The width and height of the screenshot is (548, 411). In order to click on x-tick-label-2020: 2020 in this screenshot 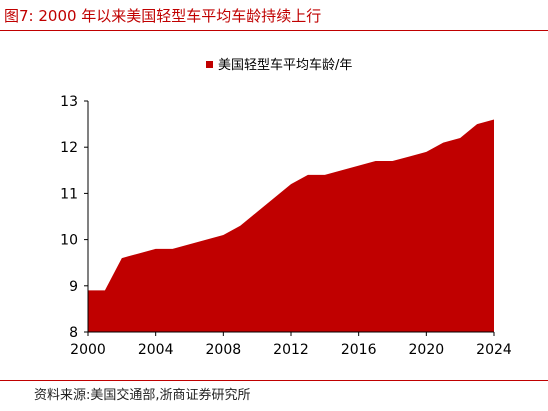, I will do `click(427, 350)`.